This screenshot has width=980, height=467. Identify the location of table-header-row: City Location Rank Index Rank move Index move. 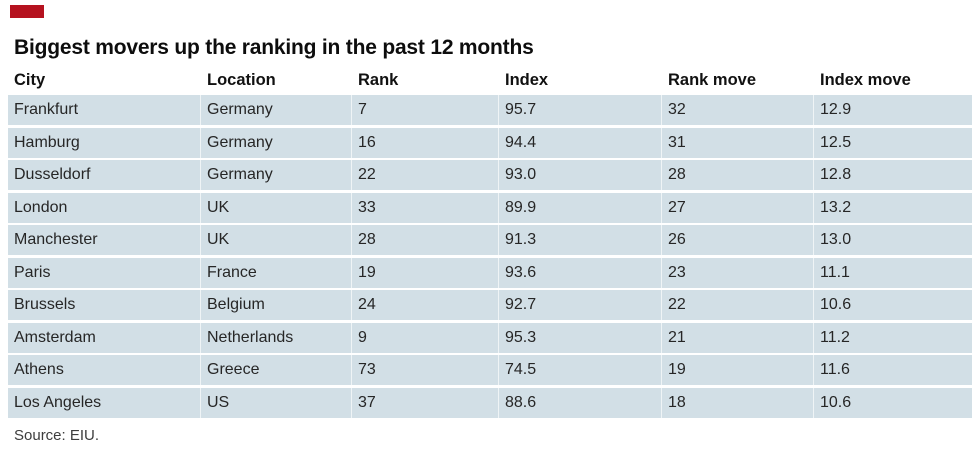
(490, 80).